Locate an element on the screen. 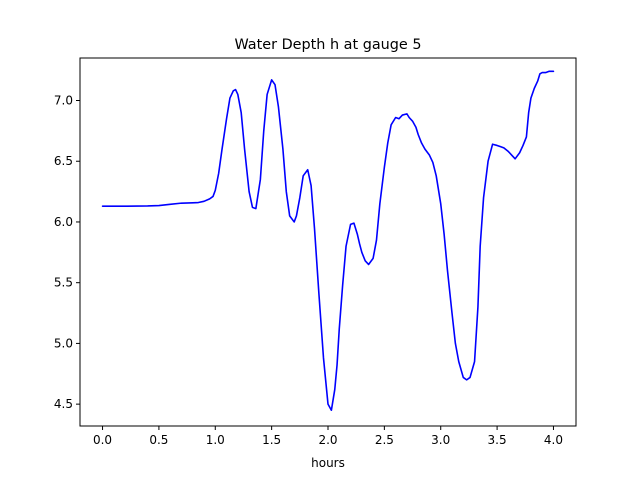 The width and height of the screenshot is (640, 480). y-axis: 4.5 5.0 5.5 6.0 6.5 7.0 is located at coordinates (67, 252).